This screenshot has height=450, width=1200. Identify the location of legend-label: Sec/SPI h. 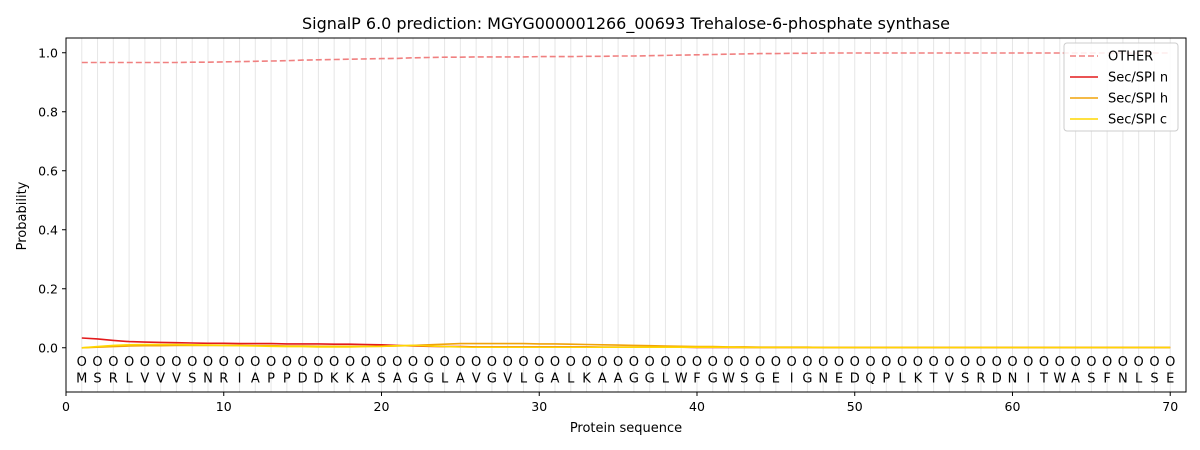
(1138, 99).